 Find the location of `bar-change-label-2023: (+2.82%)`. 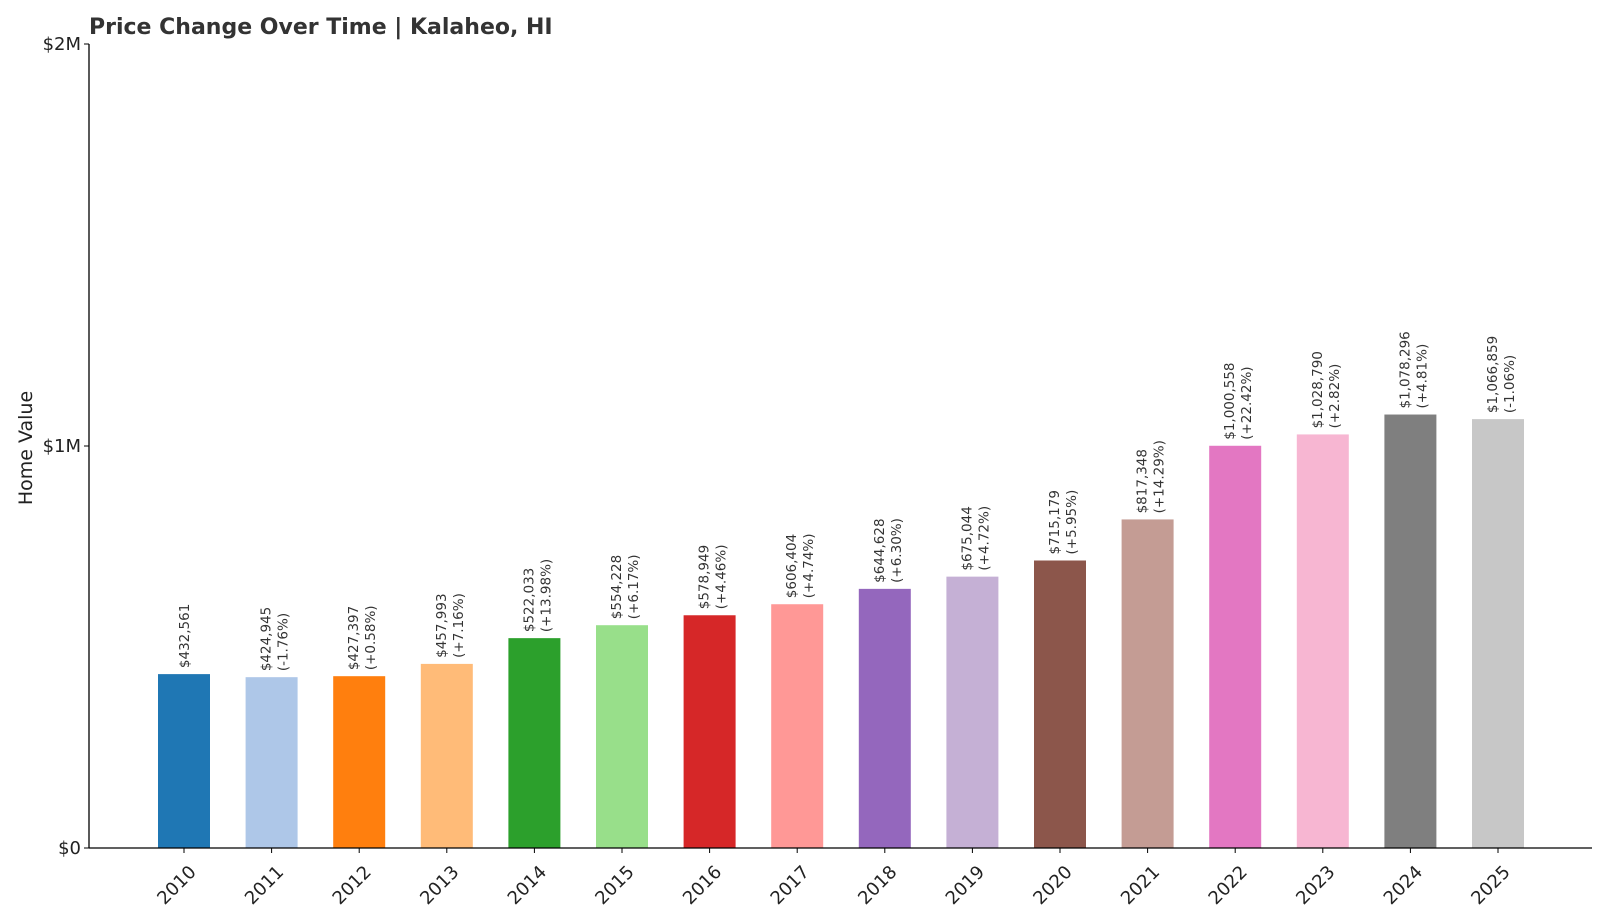

bar-change-label-2023: (+2.82%) is located at coordinates (1335, 396).